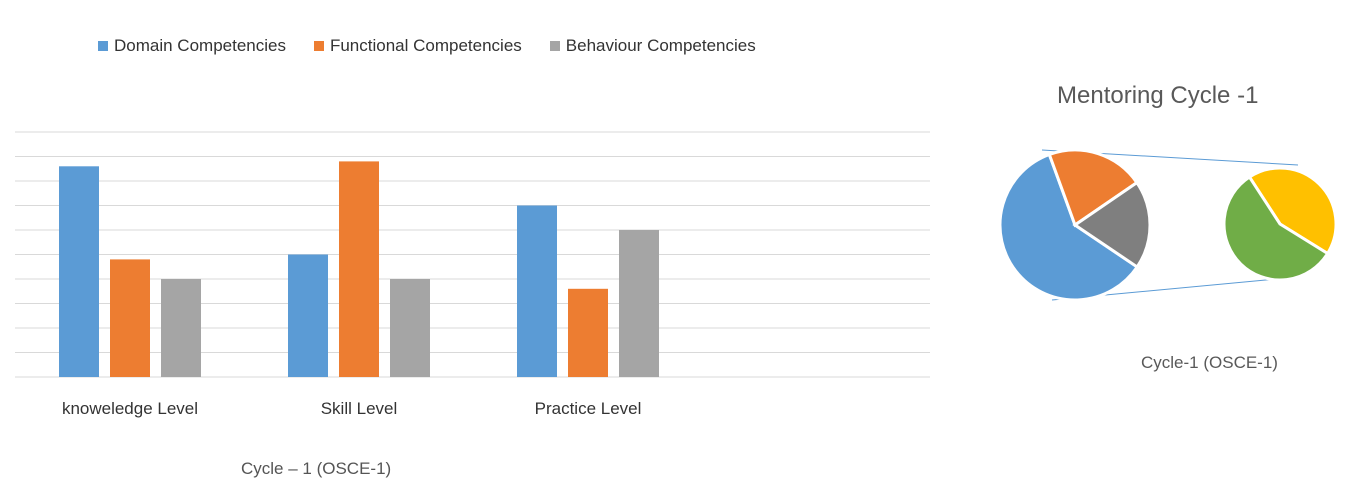 The height and width of the screenshot is (504, 1351). What do you see at coordinates (318, 46) in the screenshot?
I see `legend-swatch-functional` at bounding box center [318, 46].